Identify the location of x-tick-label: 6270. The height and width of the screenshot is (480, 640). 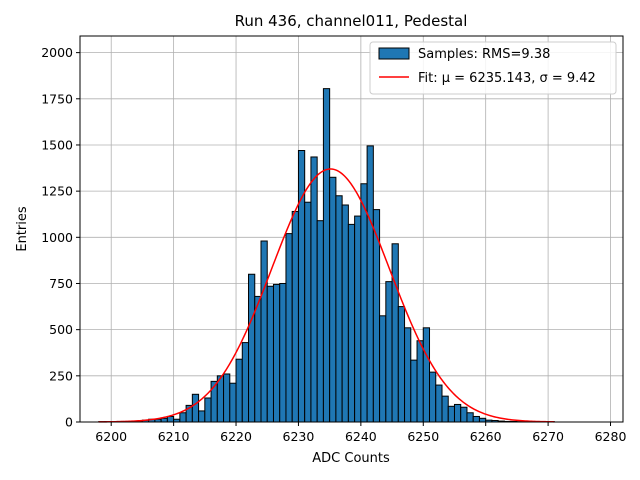
(548, 436).